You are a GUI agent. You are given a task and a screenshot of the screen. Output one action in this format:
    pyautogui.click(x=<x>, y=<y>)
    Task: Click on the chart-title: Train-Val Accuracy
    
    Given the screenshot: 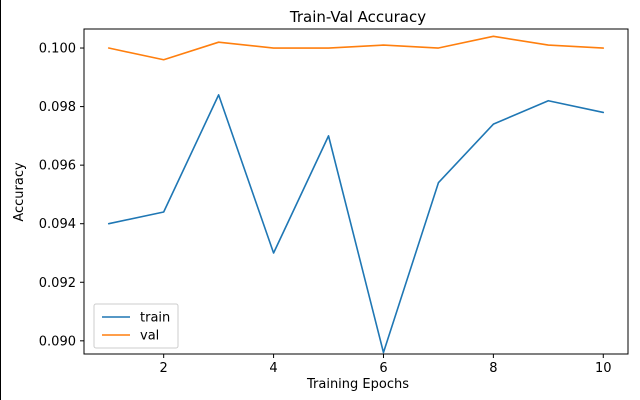 What is the action you would take?
    pyautogui.click(x=357, y=17)
    